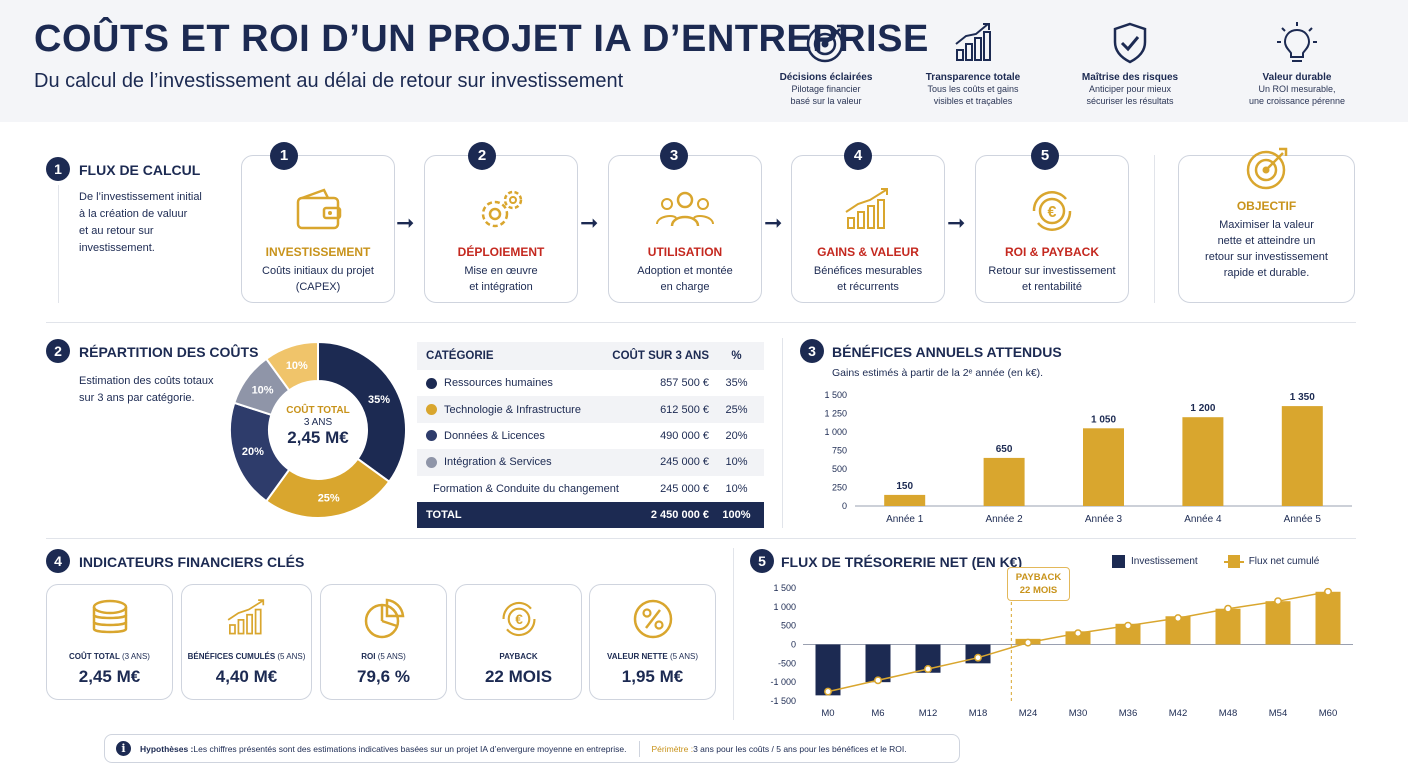 The image size is (1408, 768). I want to click on bar-chart-icon, so click(973, 42).